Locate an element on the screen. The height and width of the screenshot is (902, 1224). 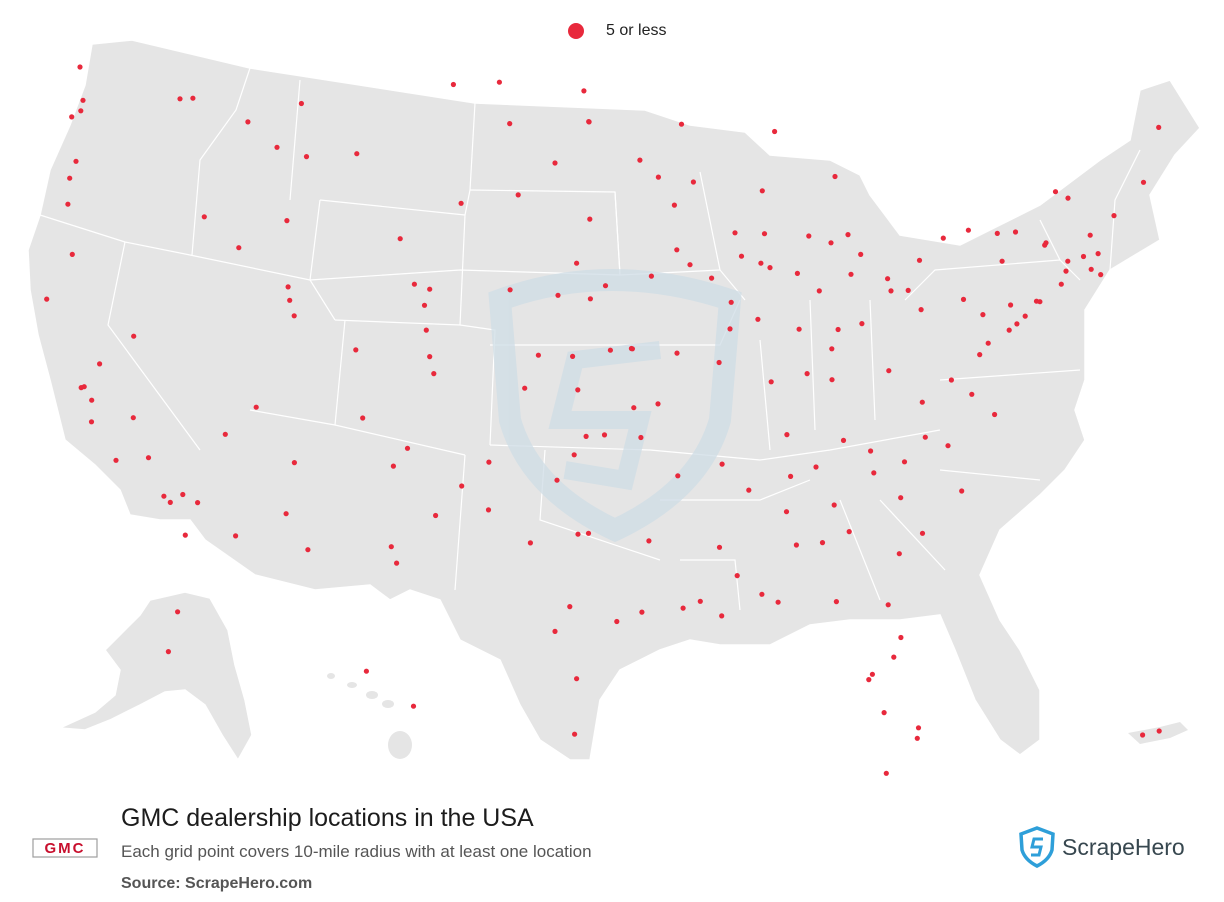
source-credit: Source: ScrapeHero.com is located at coordinates (217, 883).